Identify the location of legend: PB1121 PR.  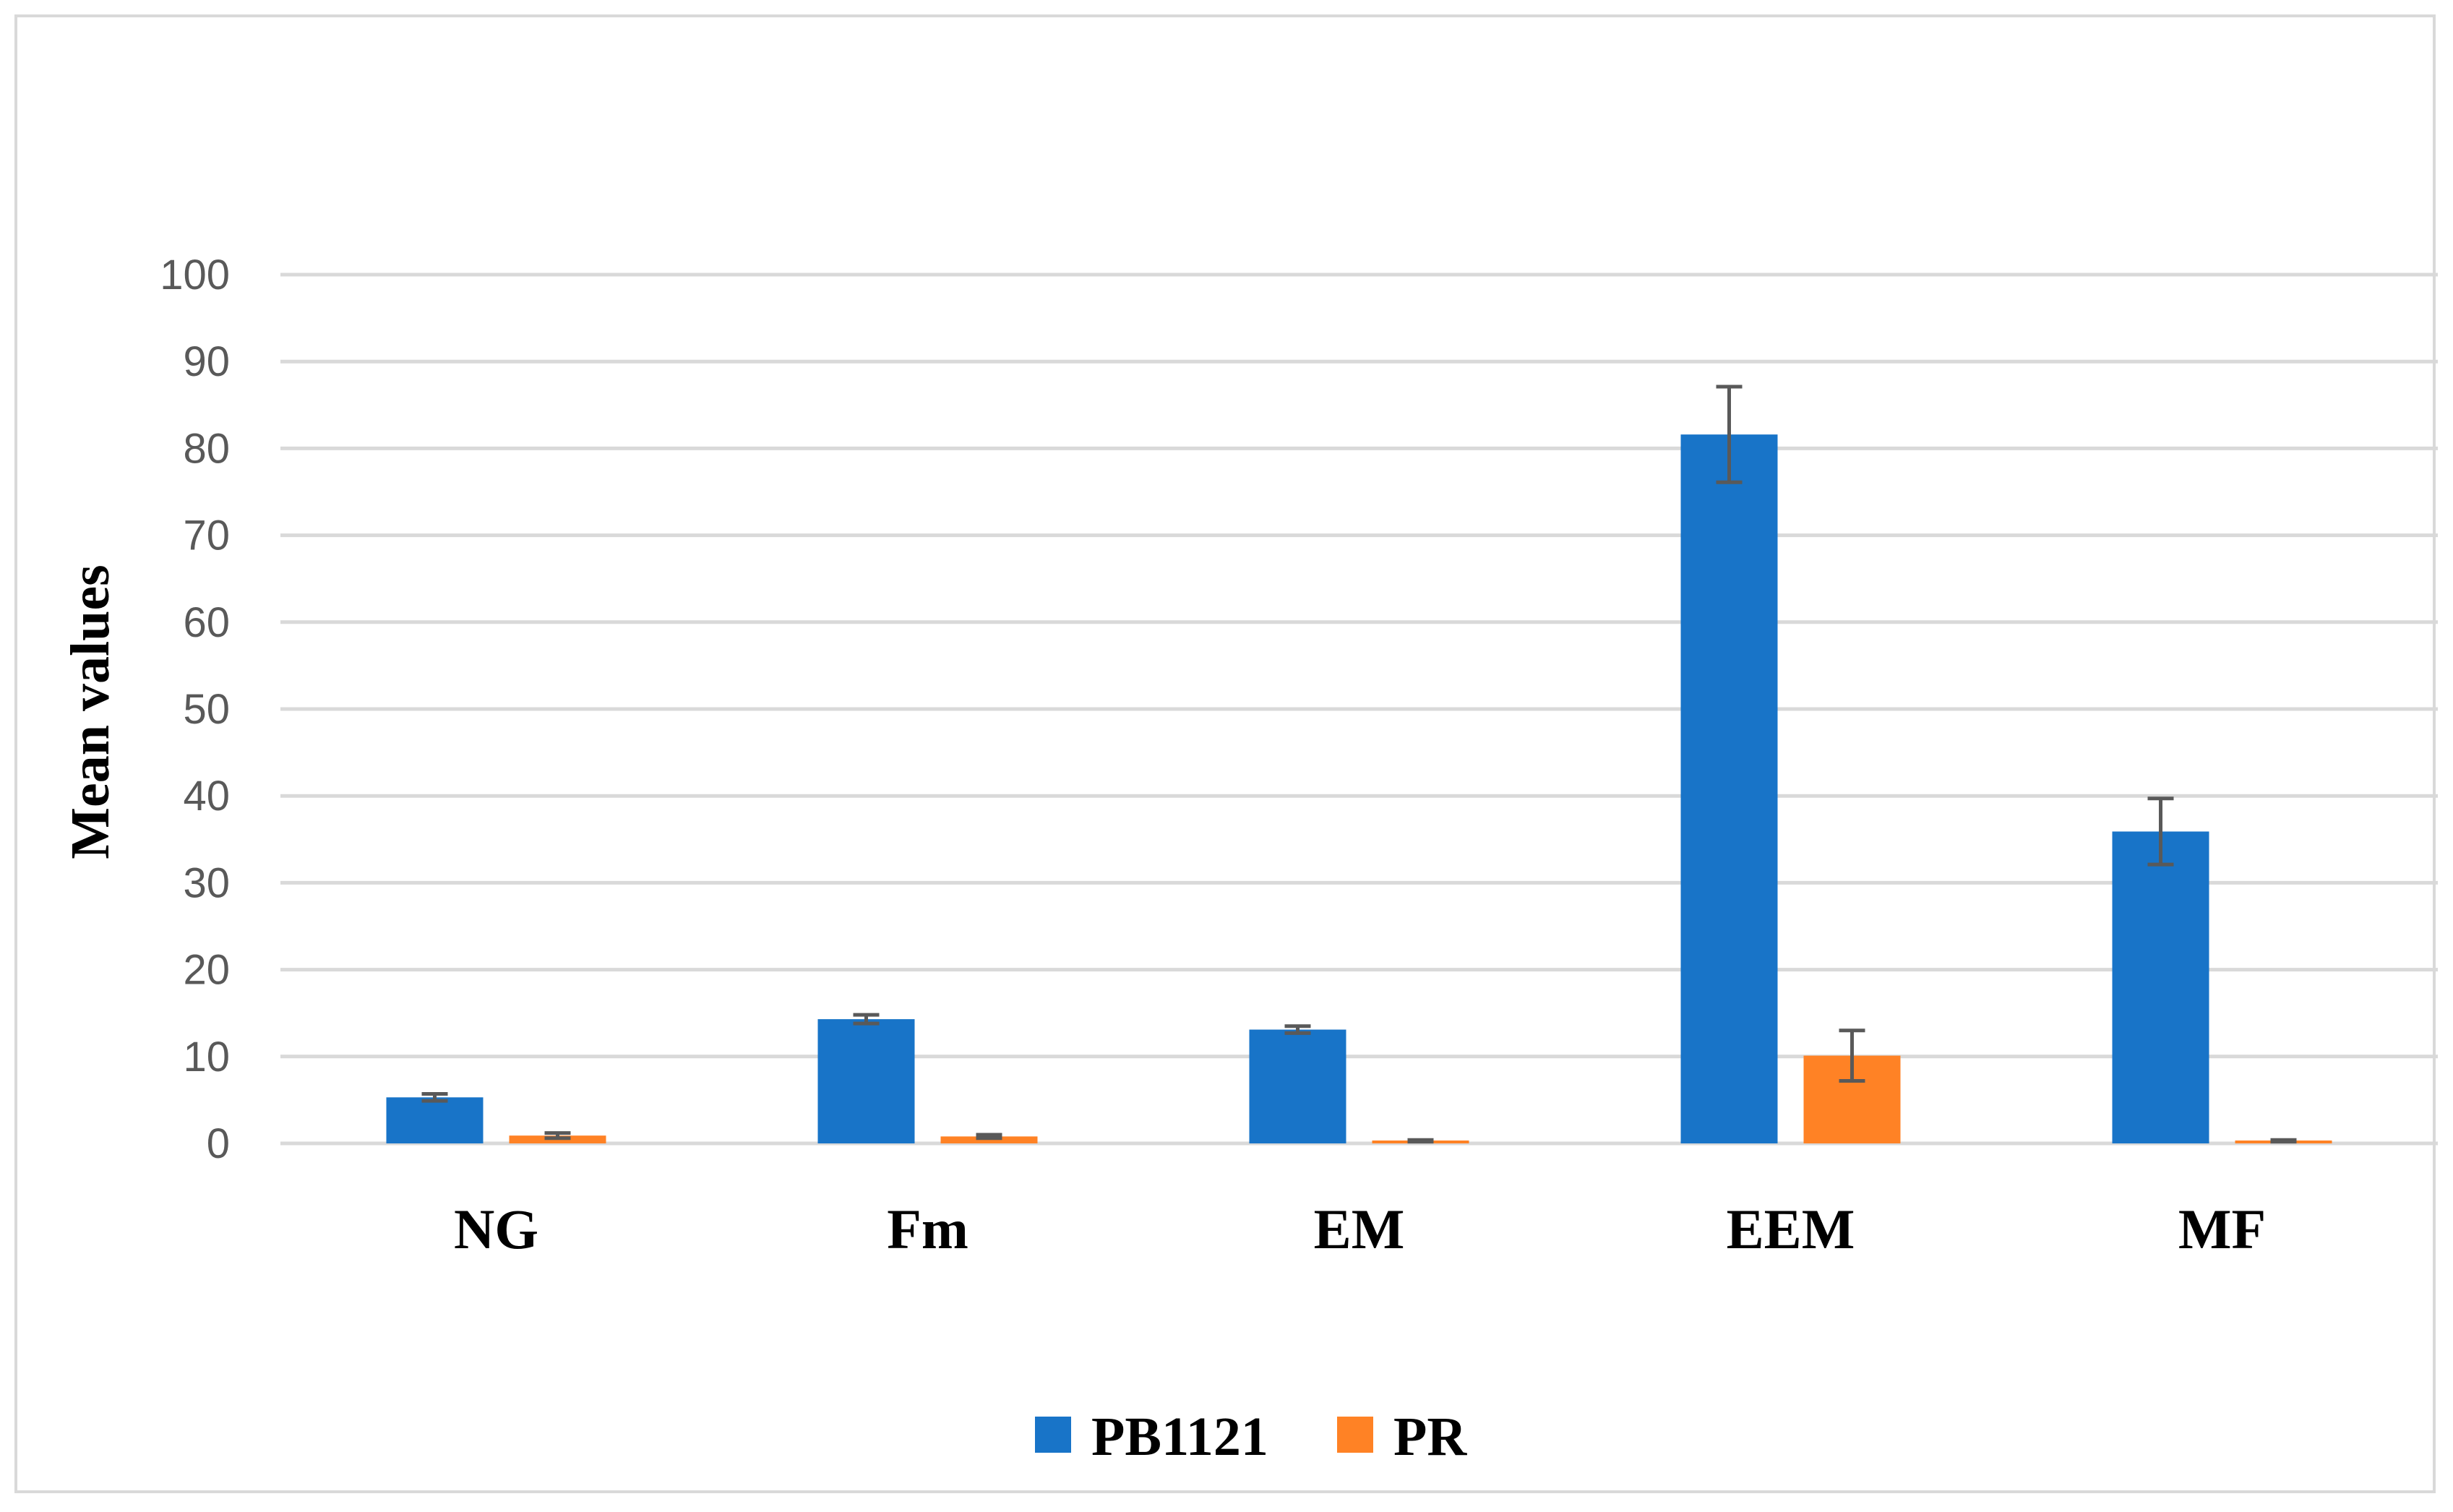
(1251, 1436).